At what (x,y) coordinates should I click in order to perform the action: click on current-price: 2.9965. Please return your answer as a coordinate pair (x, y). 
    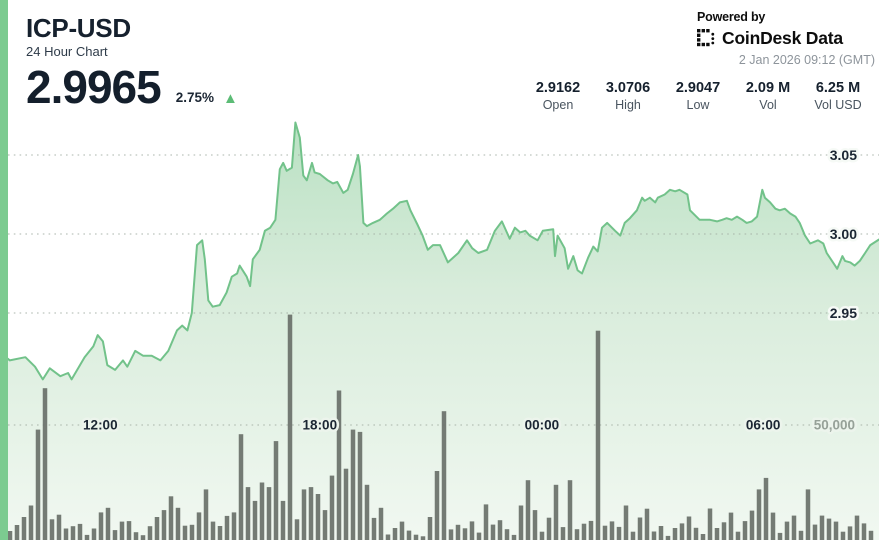
    Looking at the image, I should click on (94, 87).